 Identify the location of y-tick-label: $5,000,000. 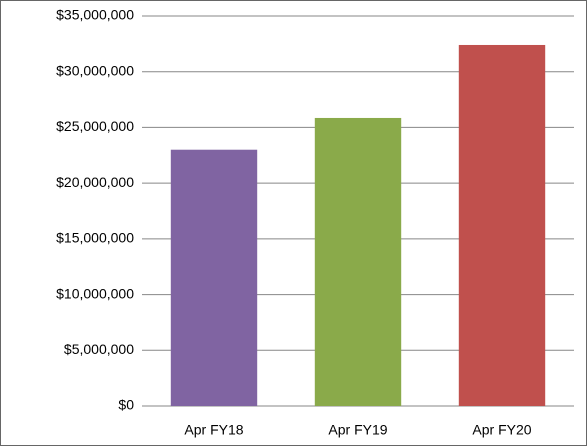
(99, 349).